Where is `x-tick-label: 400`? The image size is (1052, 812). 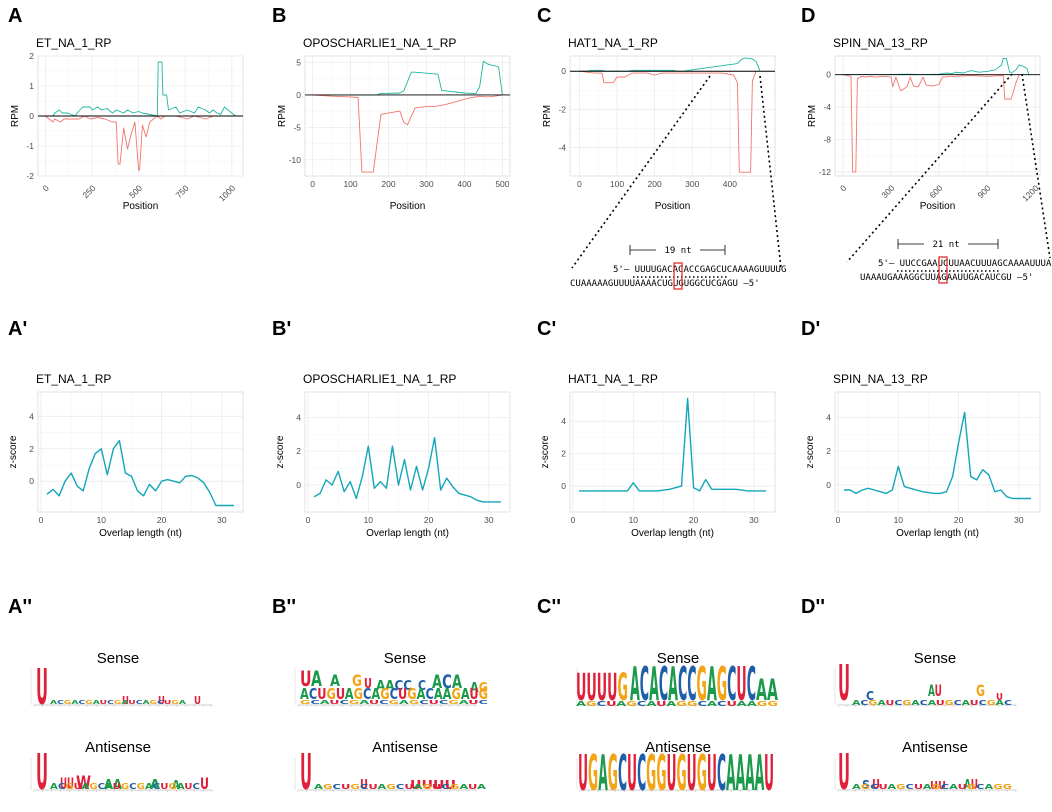 x-tick-label: 400 is located at coordinates (464, 184).